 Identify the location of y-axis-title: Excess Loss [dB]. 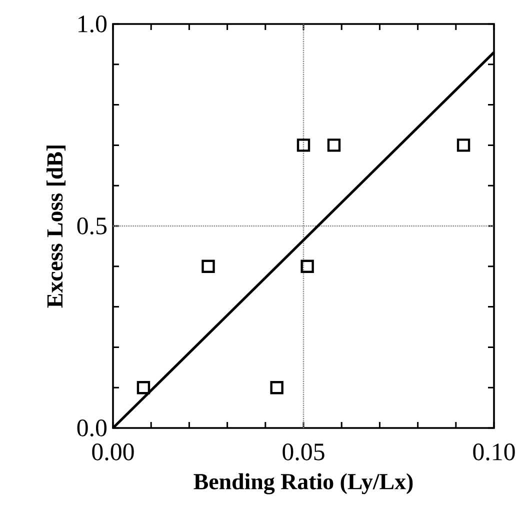
(56, 227).